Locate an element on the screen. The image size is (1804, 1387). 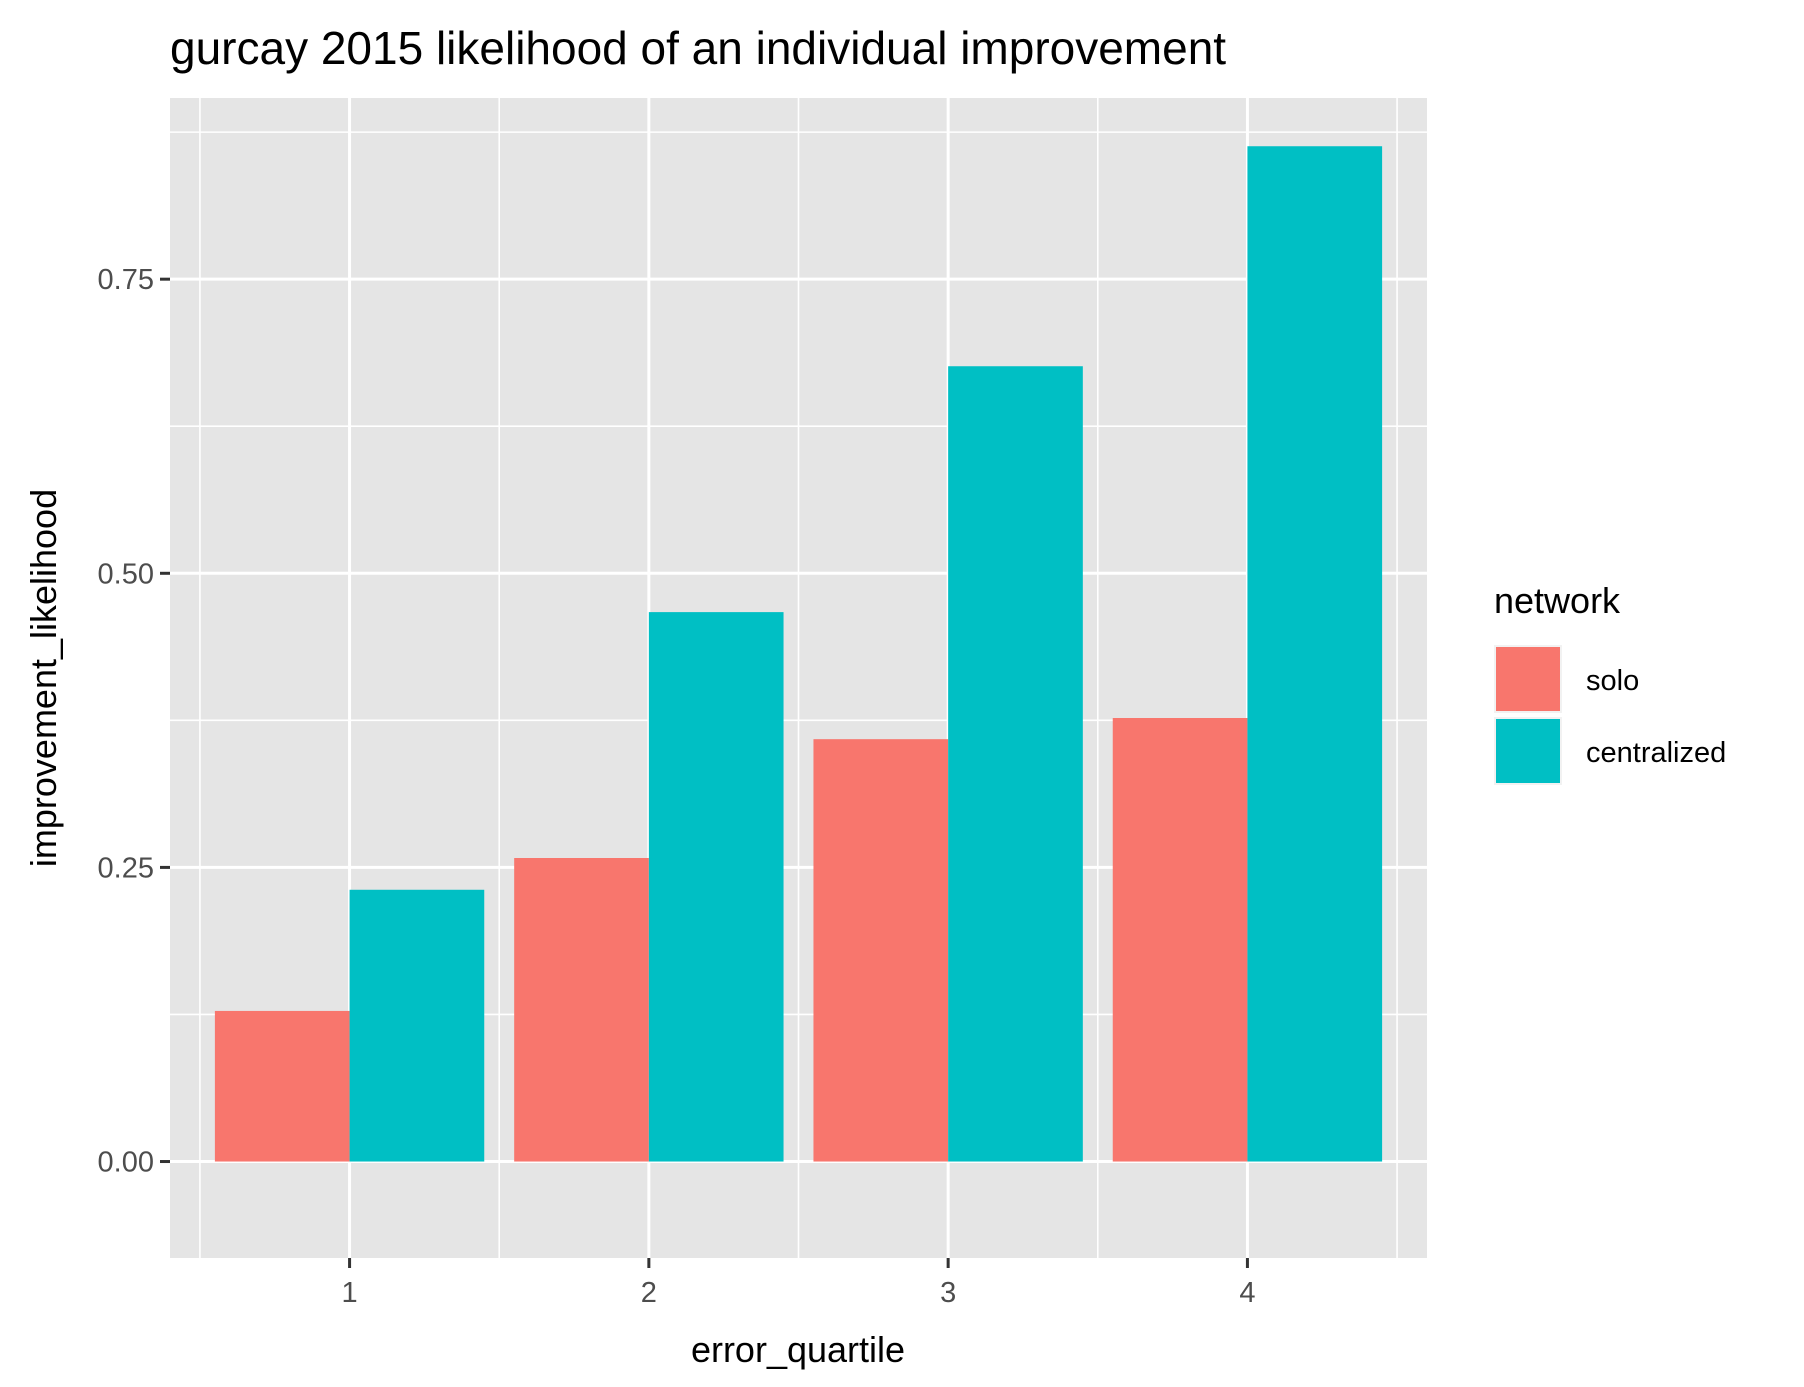
legend-swatch-solo is located at coordinates (1528, 679).